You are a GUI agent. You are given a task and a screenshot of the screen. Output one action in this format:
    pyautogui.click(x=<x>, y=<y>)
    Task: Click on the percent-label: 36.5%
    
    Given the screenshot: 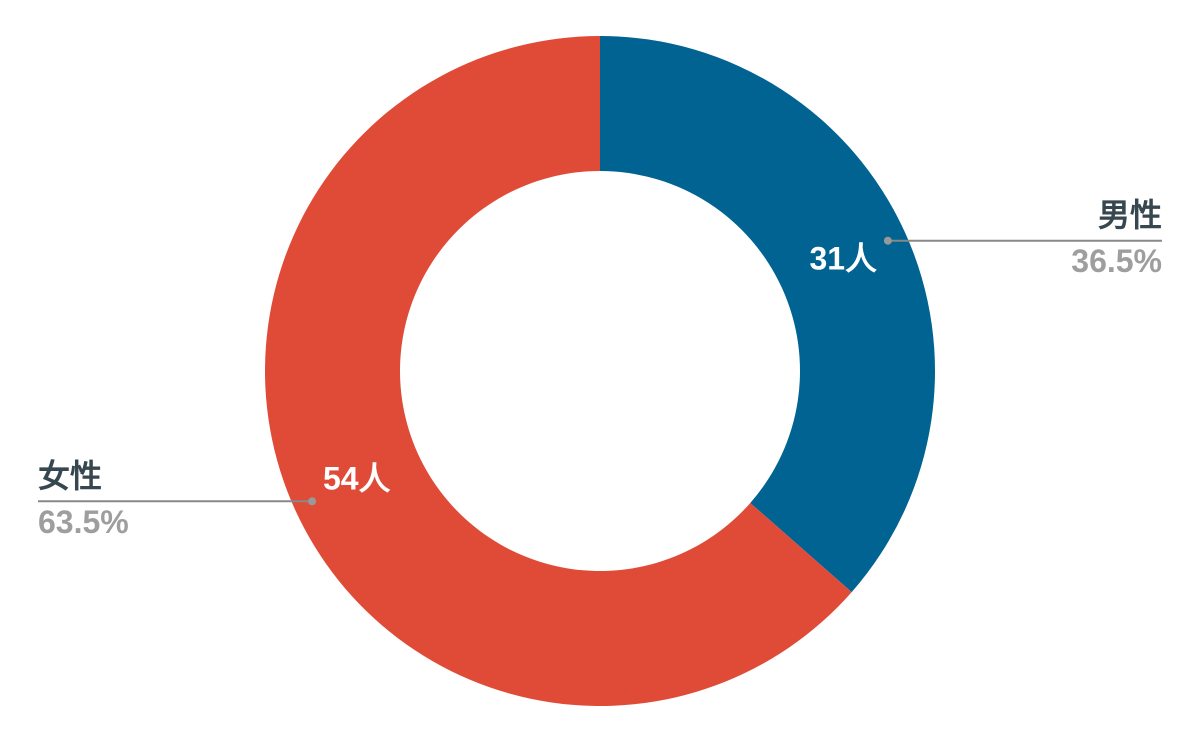 What is the action you would take?
    pyautogui.click(x=1116, y=261)
    